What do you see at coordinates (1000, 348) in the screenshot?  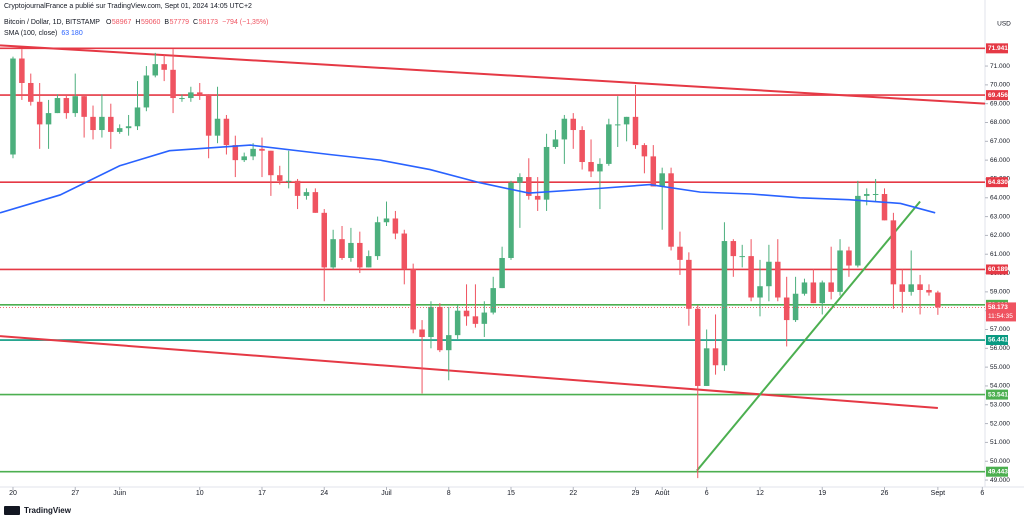 I see `y-tick-label: 56.000` at bounding box center [1000, 348].